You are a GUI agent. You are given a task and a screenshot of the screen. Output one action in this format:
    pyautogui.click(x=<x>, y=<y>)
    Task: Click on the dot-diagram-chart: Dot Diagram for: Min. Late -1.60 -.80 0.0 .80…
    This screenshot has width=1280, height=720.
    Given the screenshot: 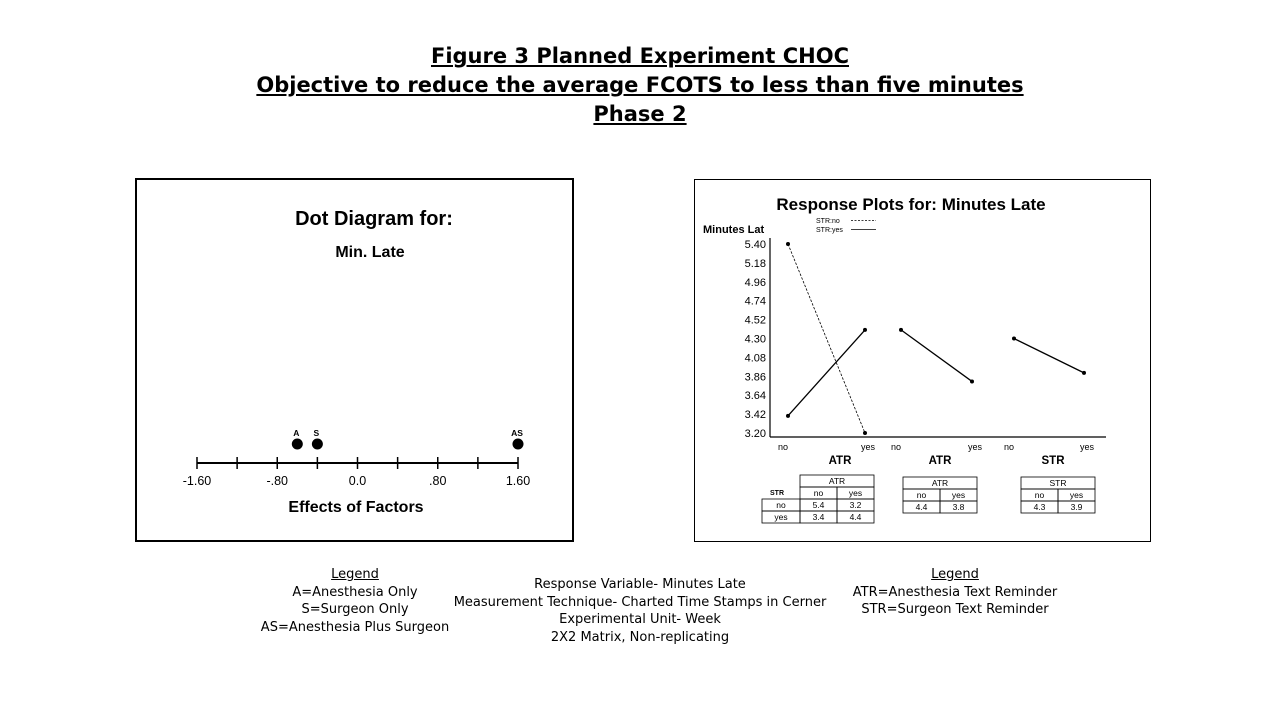 What is the action you would take?
    pyautogui.click(x=356, y=362)
    